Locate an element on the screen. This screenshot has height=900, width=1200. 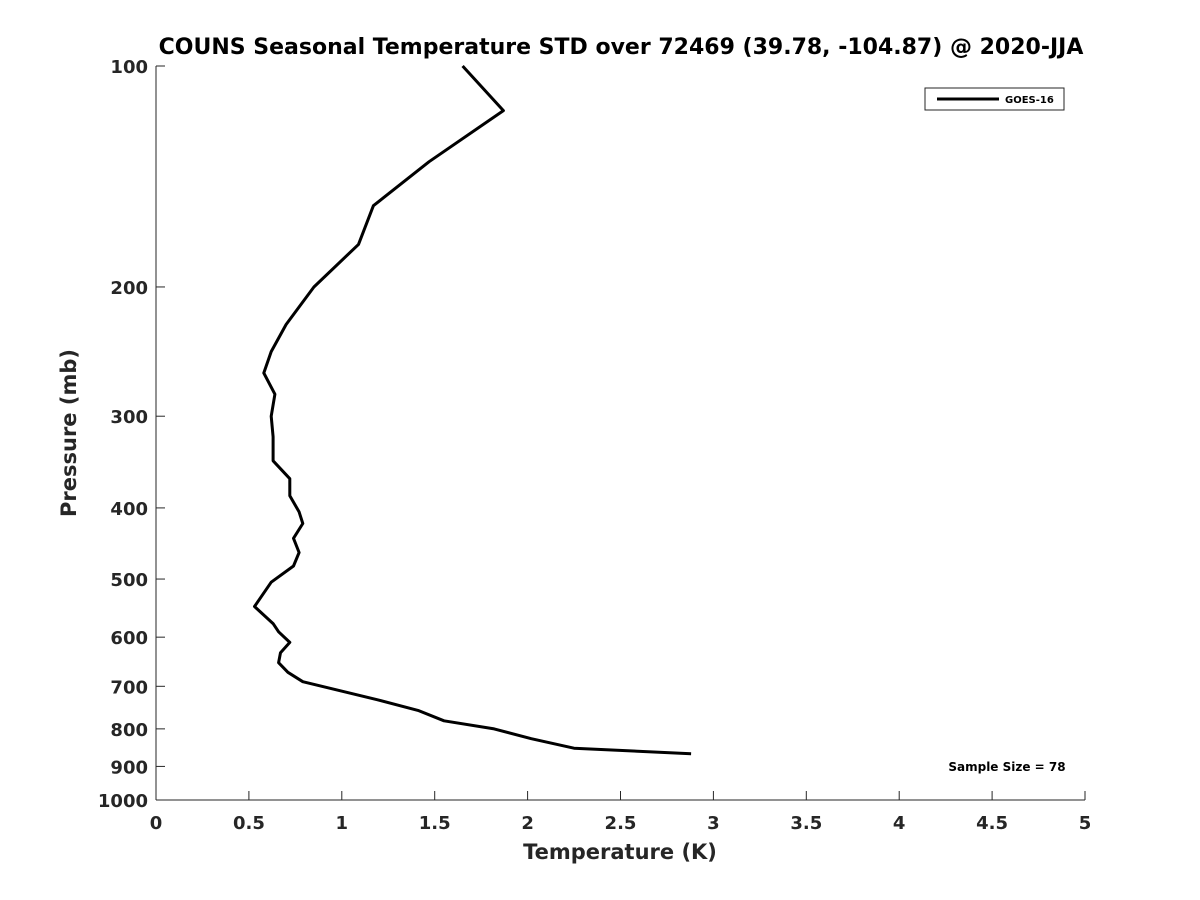
x-tick-label: 1.5 is located at coordinates (435, 823).